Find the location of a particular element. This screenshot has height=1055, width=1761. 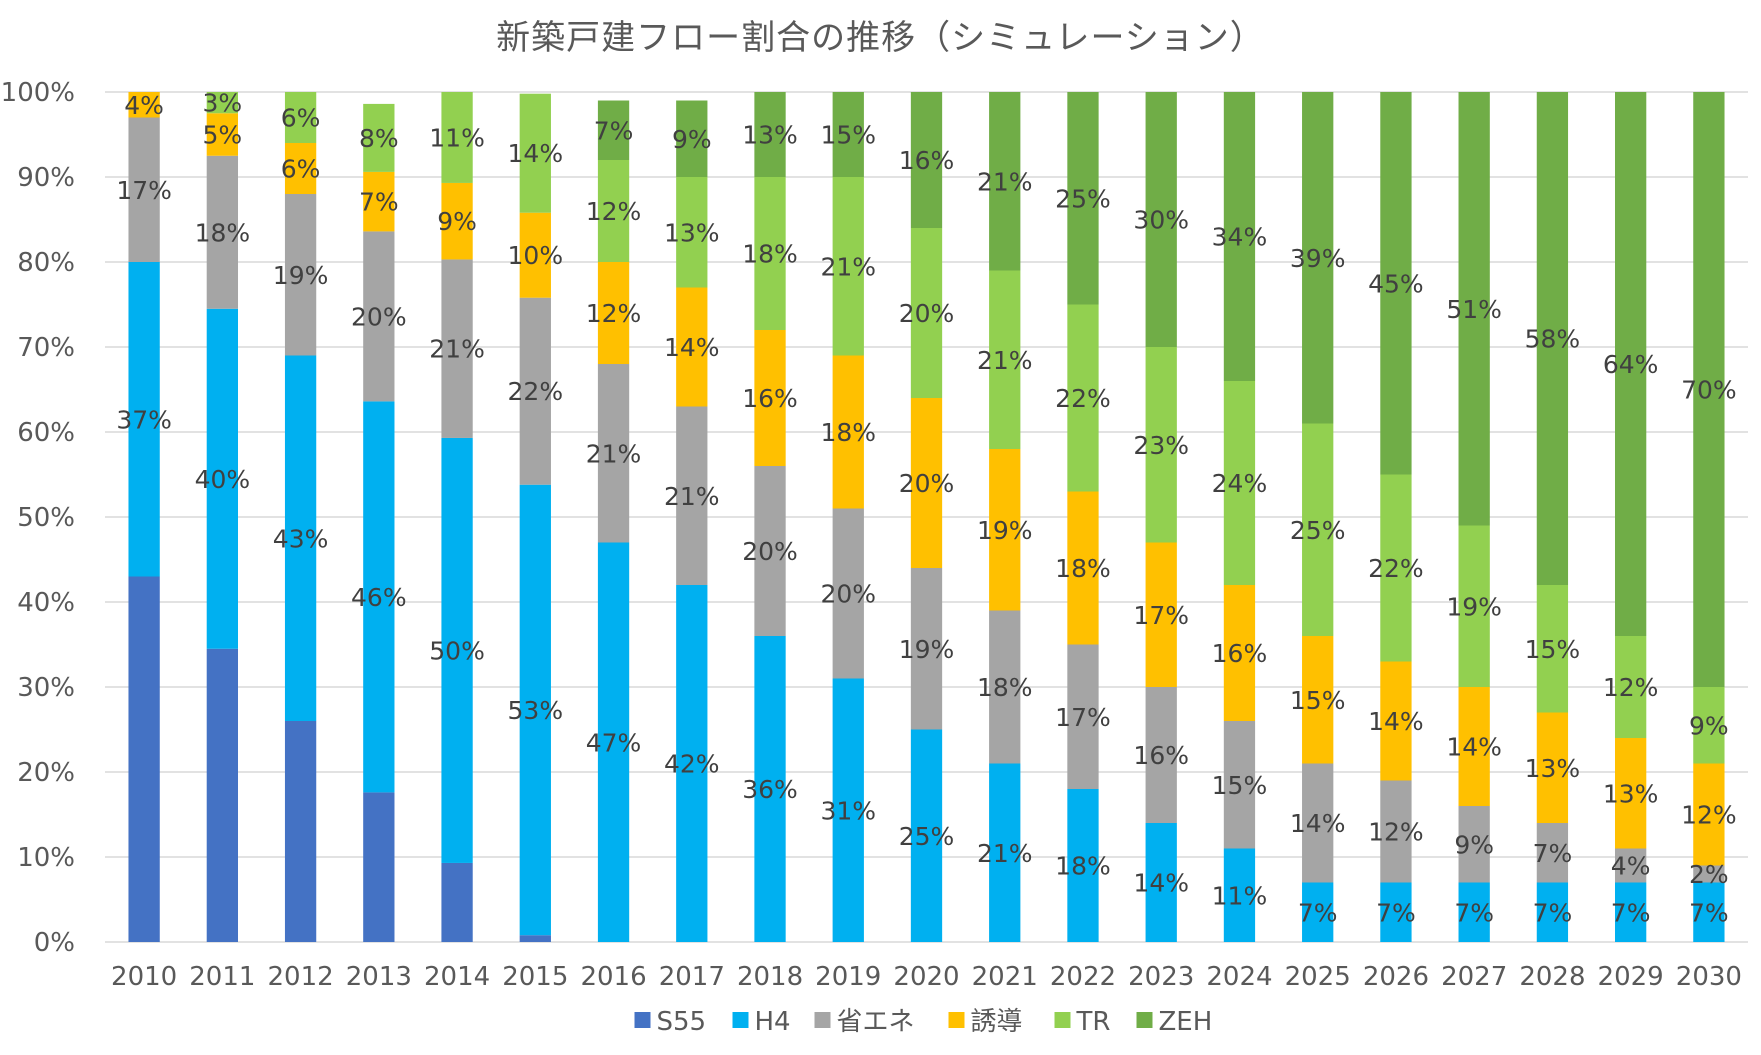

data-label: 36% is located at coordinates (770, 789).